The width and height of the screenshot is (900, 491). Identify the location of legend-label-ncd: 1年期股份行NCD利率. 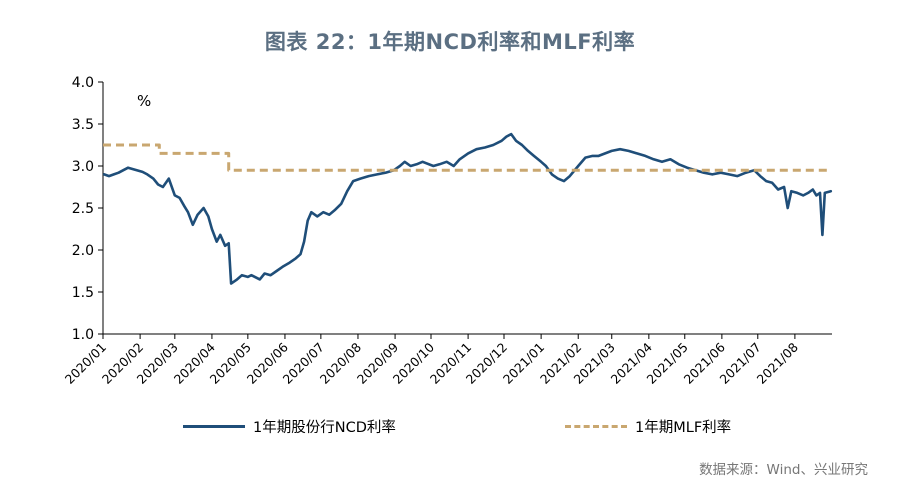
(324, 427).